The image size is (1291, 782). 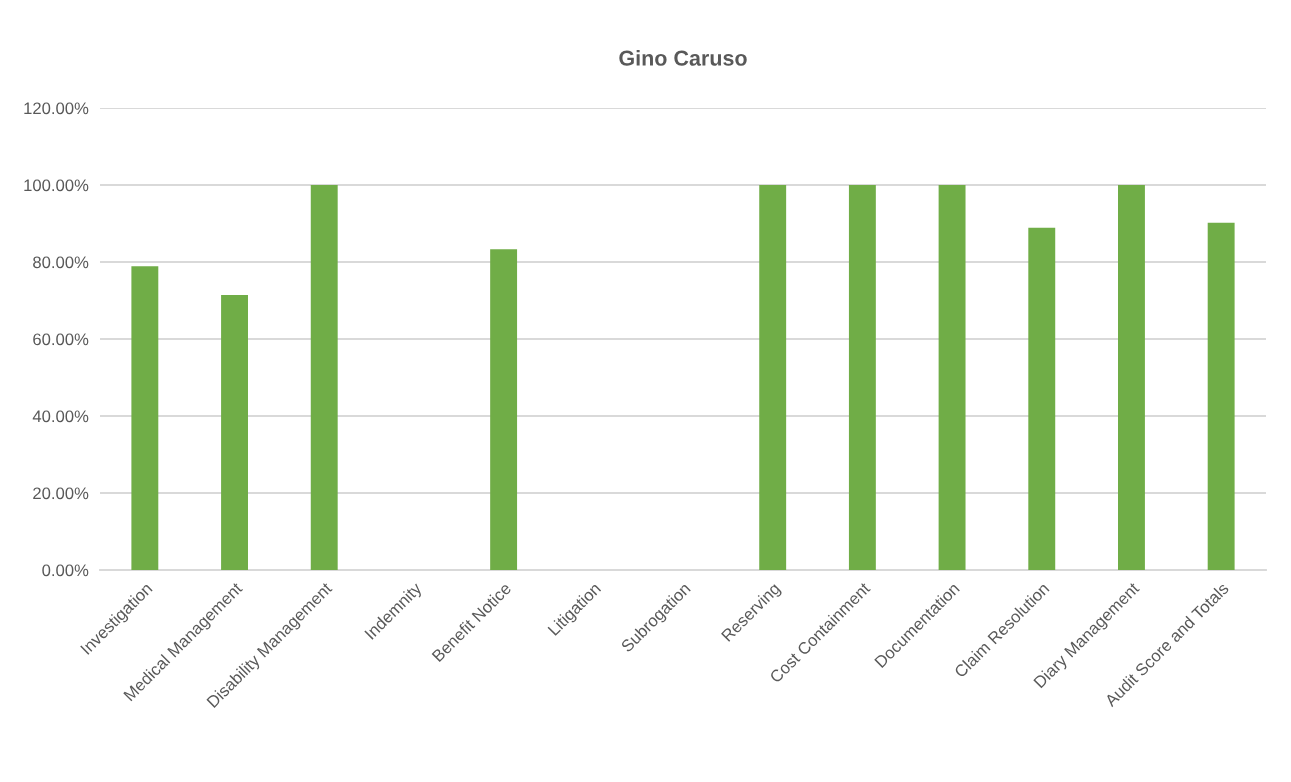 I want to click on y-tick-label: 40.00%, so click(x=60, y=416).